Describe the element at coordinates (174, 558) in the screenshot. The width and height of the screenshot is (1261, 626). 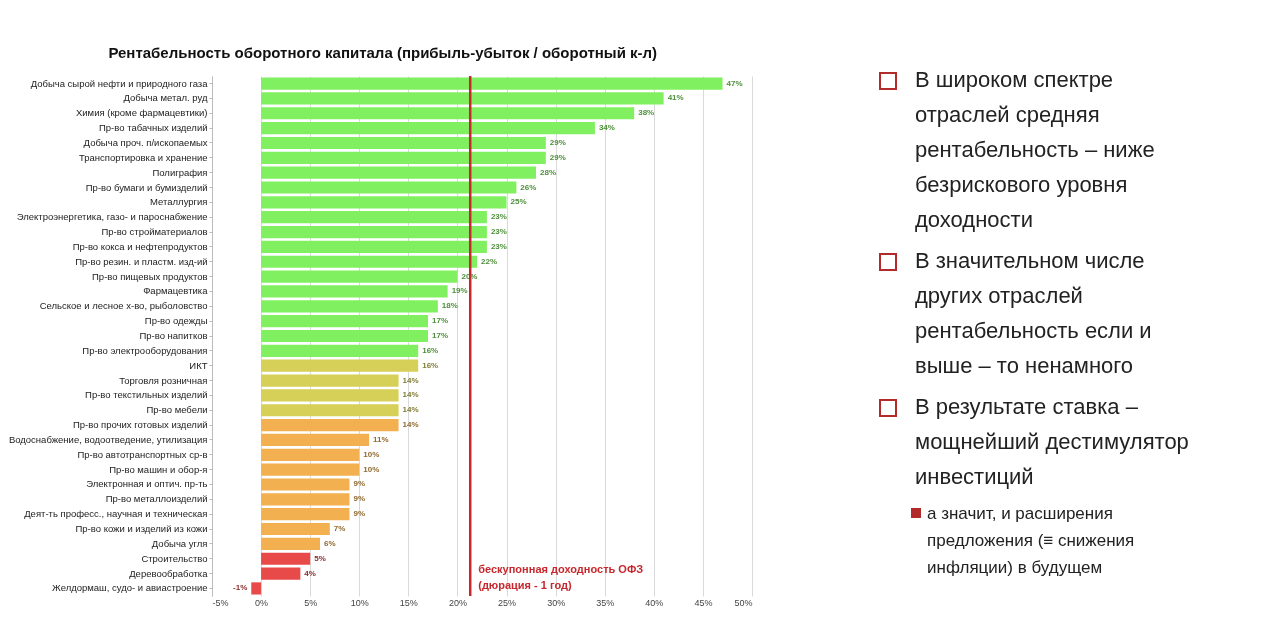
I see `y-tick-label: Строительство` at that location.